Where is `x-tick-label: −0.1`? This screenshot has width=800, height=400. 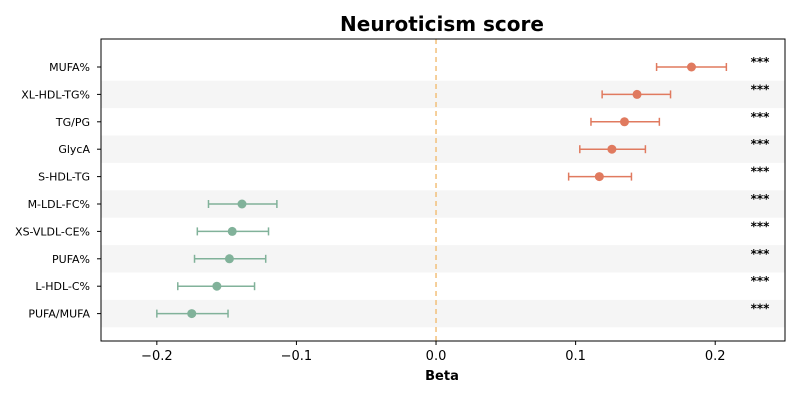
x-tick-label: −0.1 is located at coordinates (297, 356).